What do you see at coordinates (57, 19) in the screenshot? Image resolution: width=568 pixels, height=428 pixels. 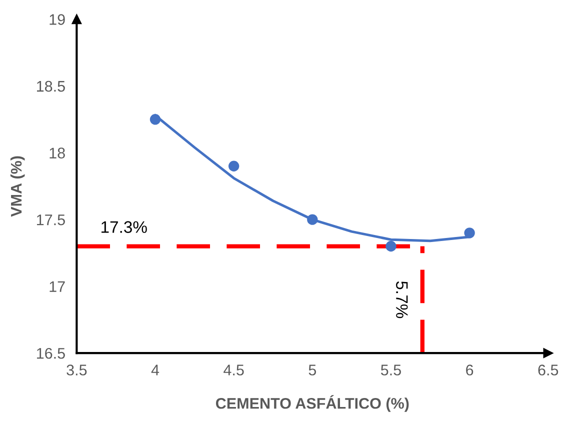 I see `y-tick-label: 19` at bounding box center [57, 19].